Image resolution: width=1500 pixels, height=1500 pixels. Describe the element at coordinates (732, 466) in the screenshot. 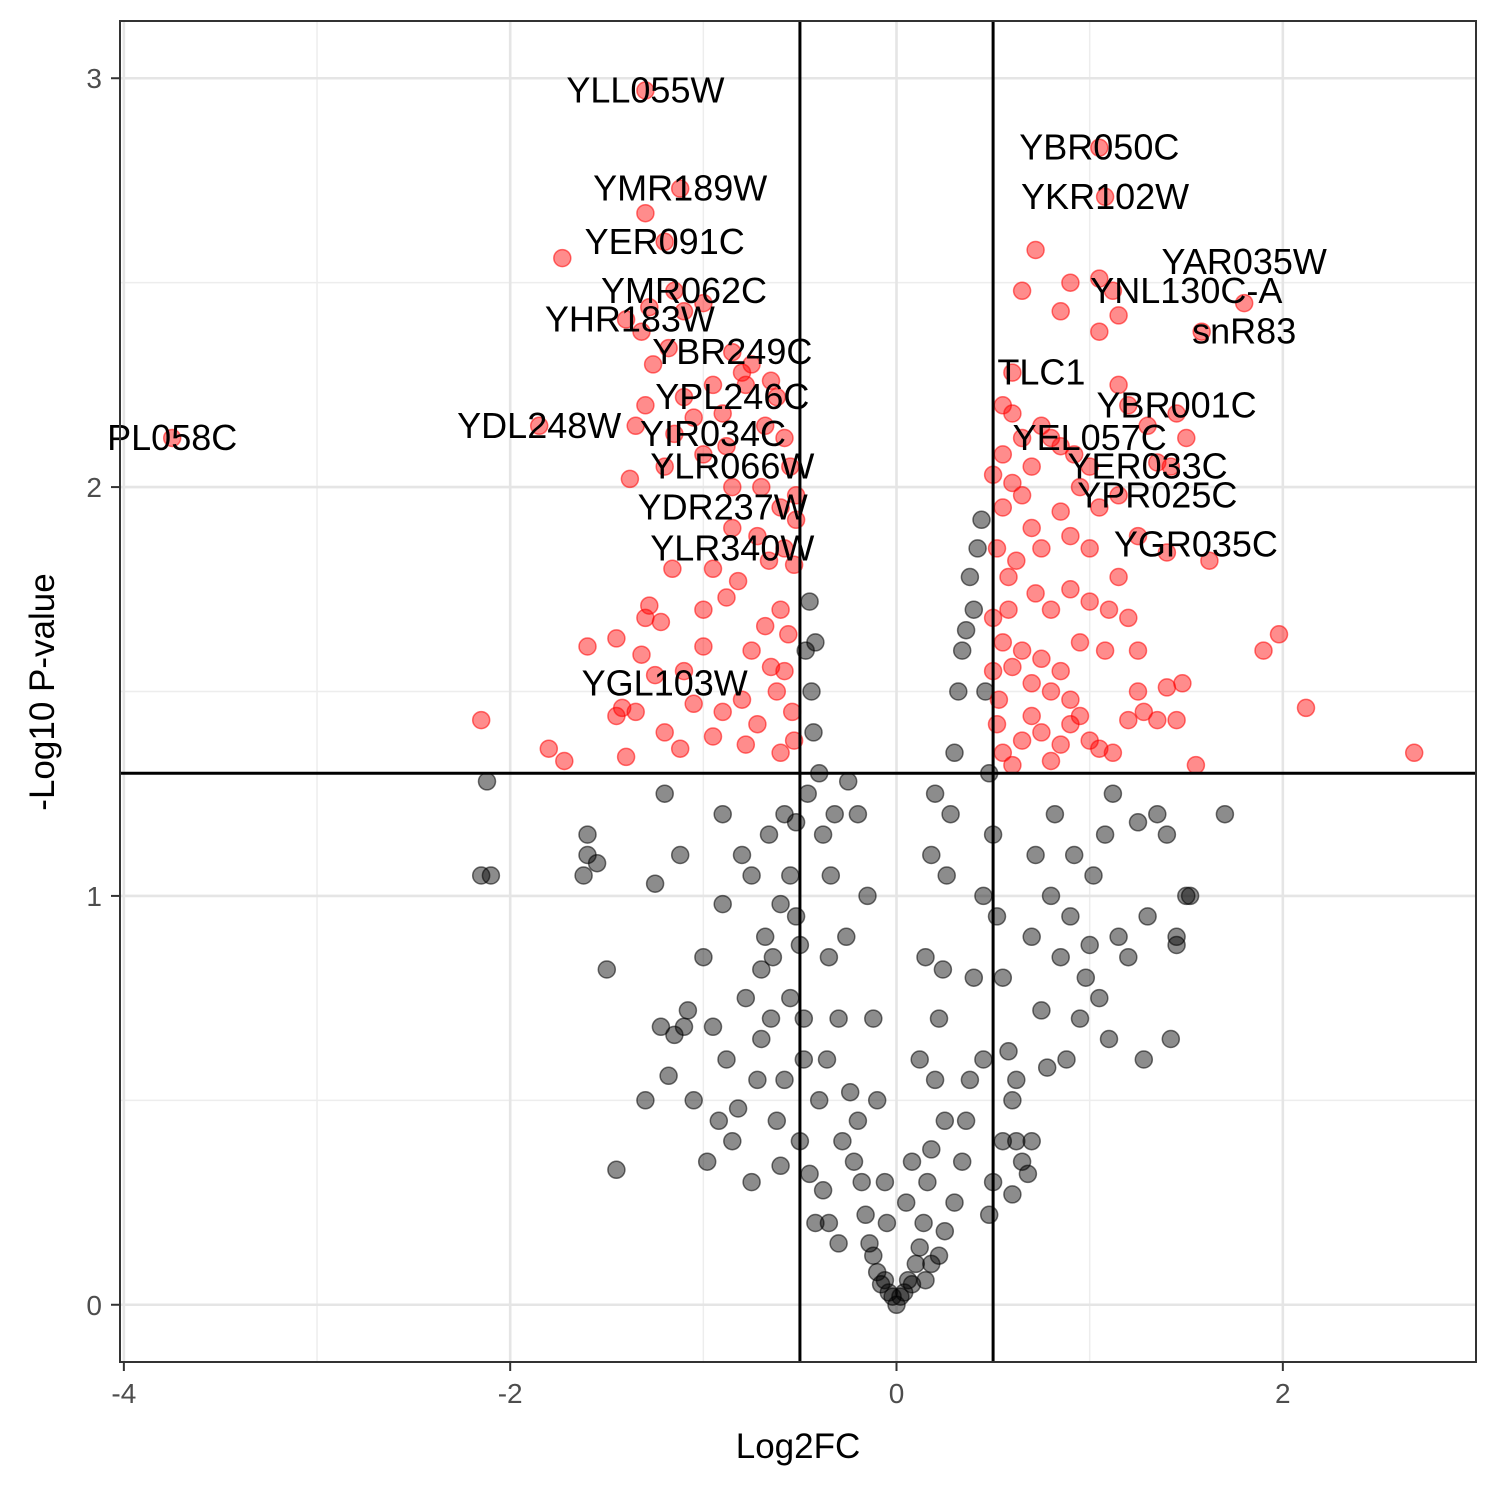

I see `gene-label: YLR066W` at that location.